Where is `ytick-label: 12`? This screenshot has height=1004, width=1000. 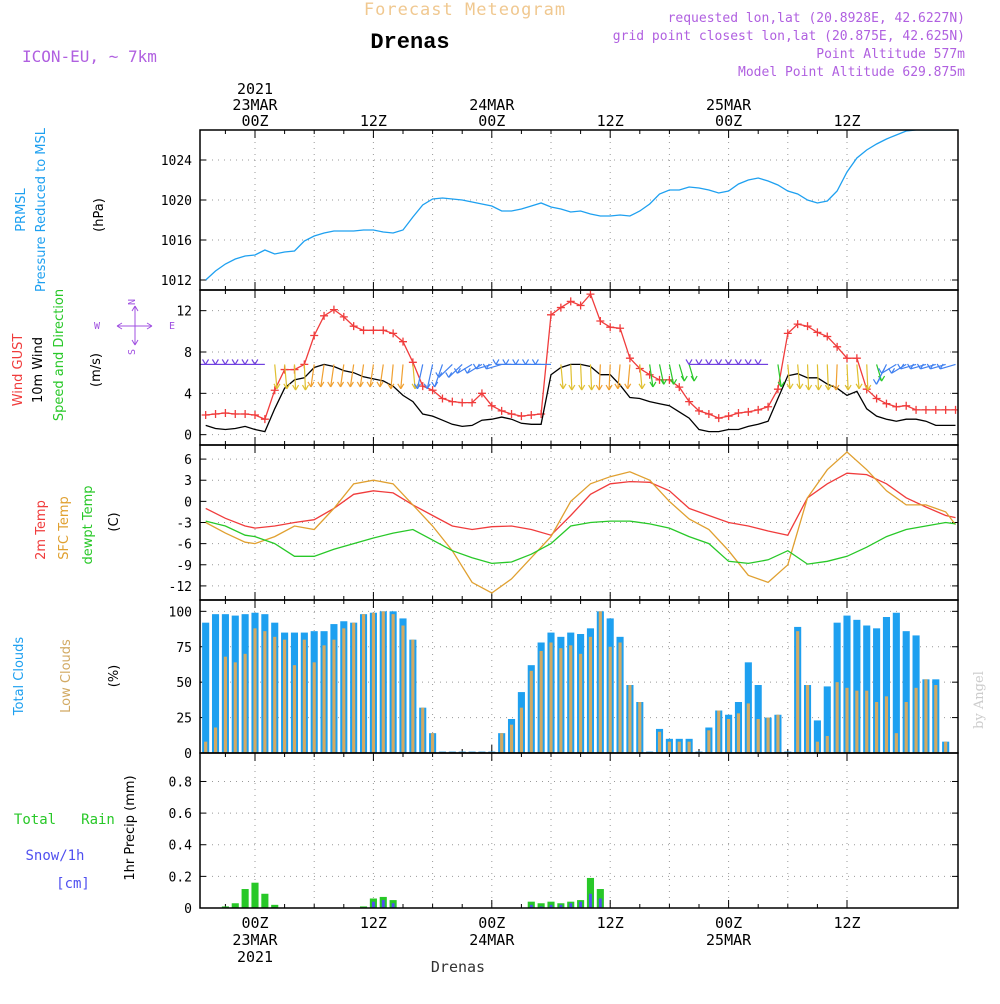 ytick-label: 12 is located at coordinates (184, 312).